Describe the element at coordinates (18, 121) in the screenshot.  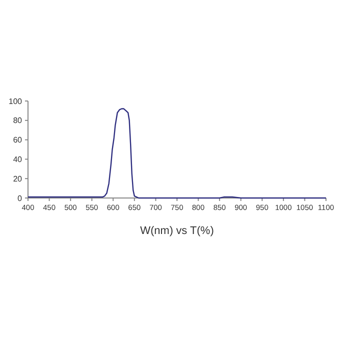
I see `y-tick-label: 80` at that location.